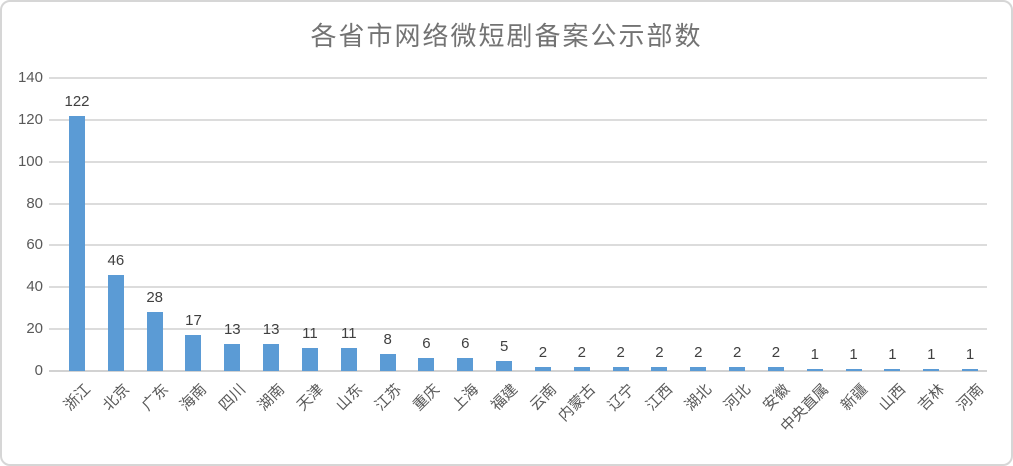 The width and height of the screenshot is (1013, 466). What do you see at coordinates (576, 403) in the screenshot?
I see `x-axis-label-text: 内蒙古` at bounding box center [576, 403].